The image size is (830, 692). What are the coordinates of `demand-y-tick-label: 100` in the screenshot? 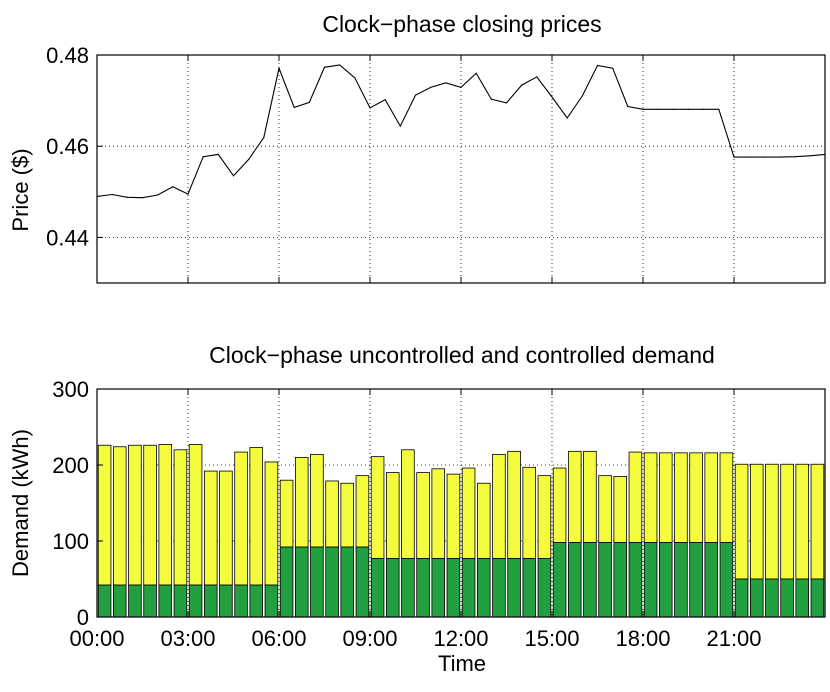 It's located at (70, 541).